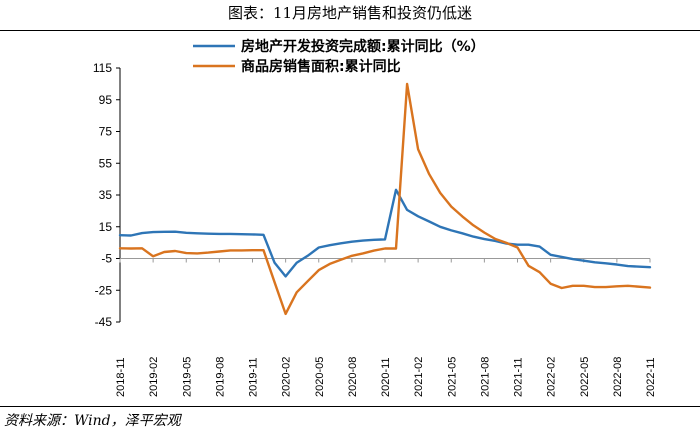  What do you see at coordinates (419, 377) in the screenshot?
I see `x-tick-label: 2021-02` at bounding box center [419, 377].